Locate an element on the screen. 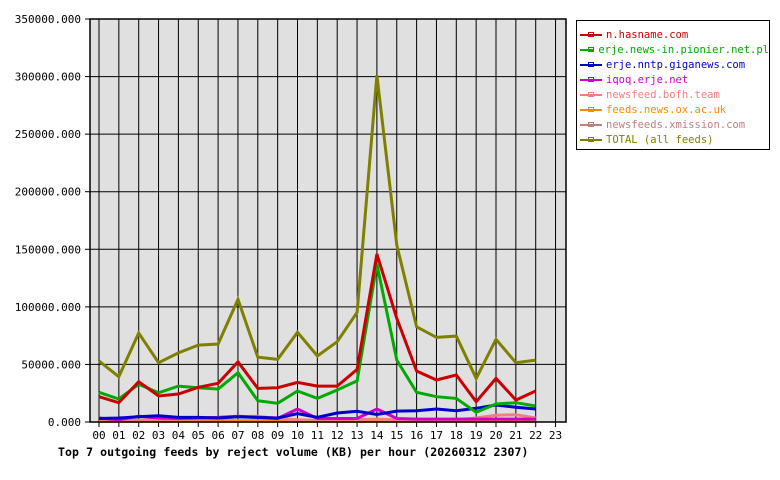 This screenshot has height=480, width=780. y-tick-label: 150000.000 is located at coordinates (48, 249).